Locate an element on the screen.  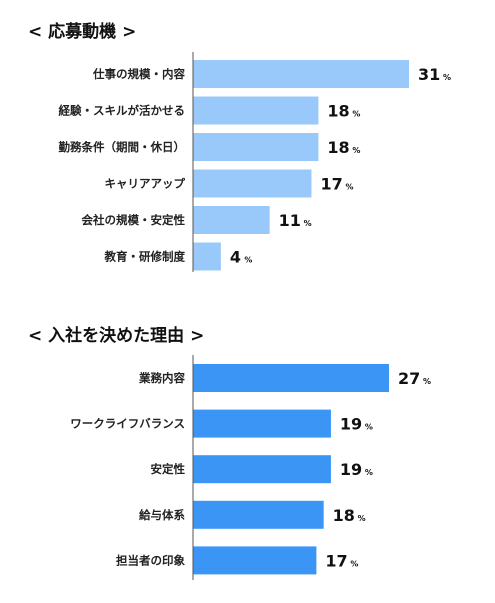
chart-1-category-label: 会社の規模・安定性 is located at coordinates (133, 220).